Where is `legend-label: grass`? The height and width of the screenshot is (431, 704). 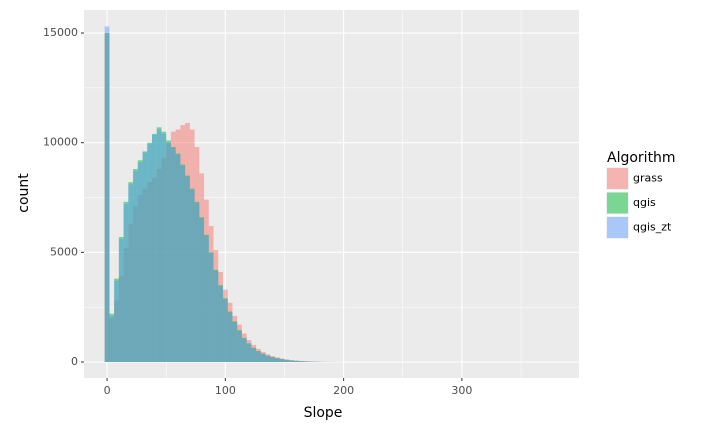
legend-label: grass is located at coordinates (648, 178).